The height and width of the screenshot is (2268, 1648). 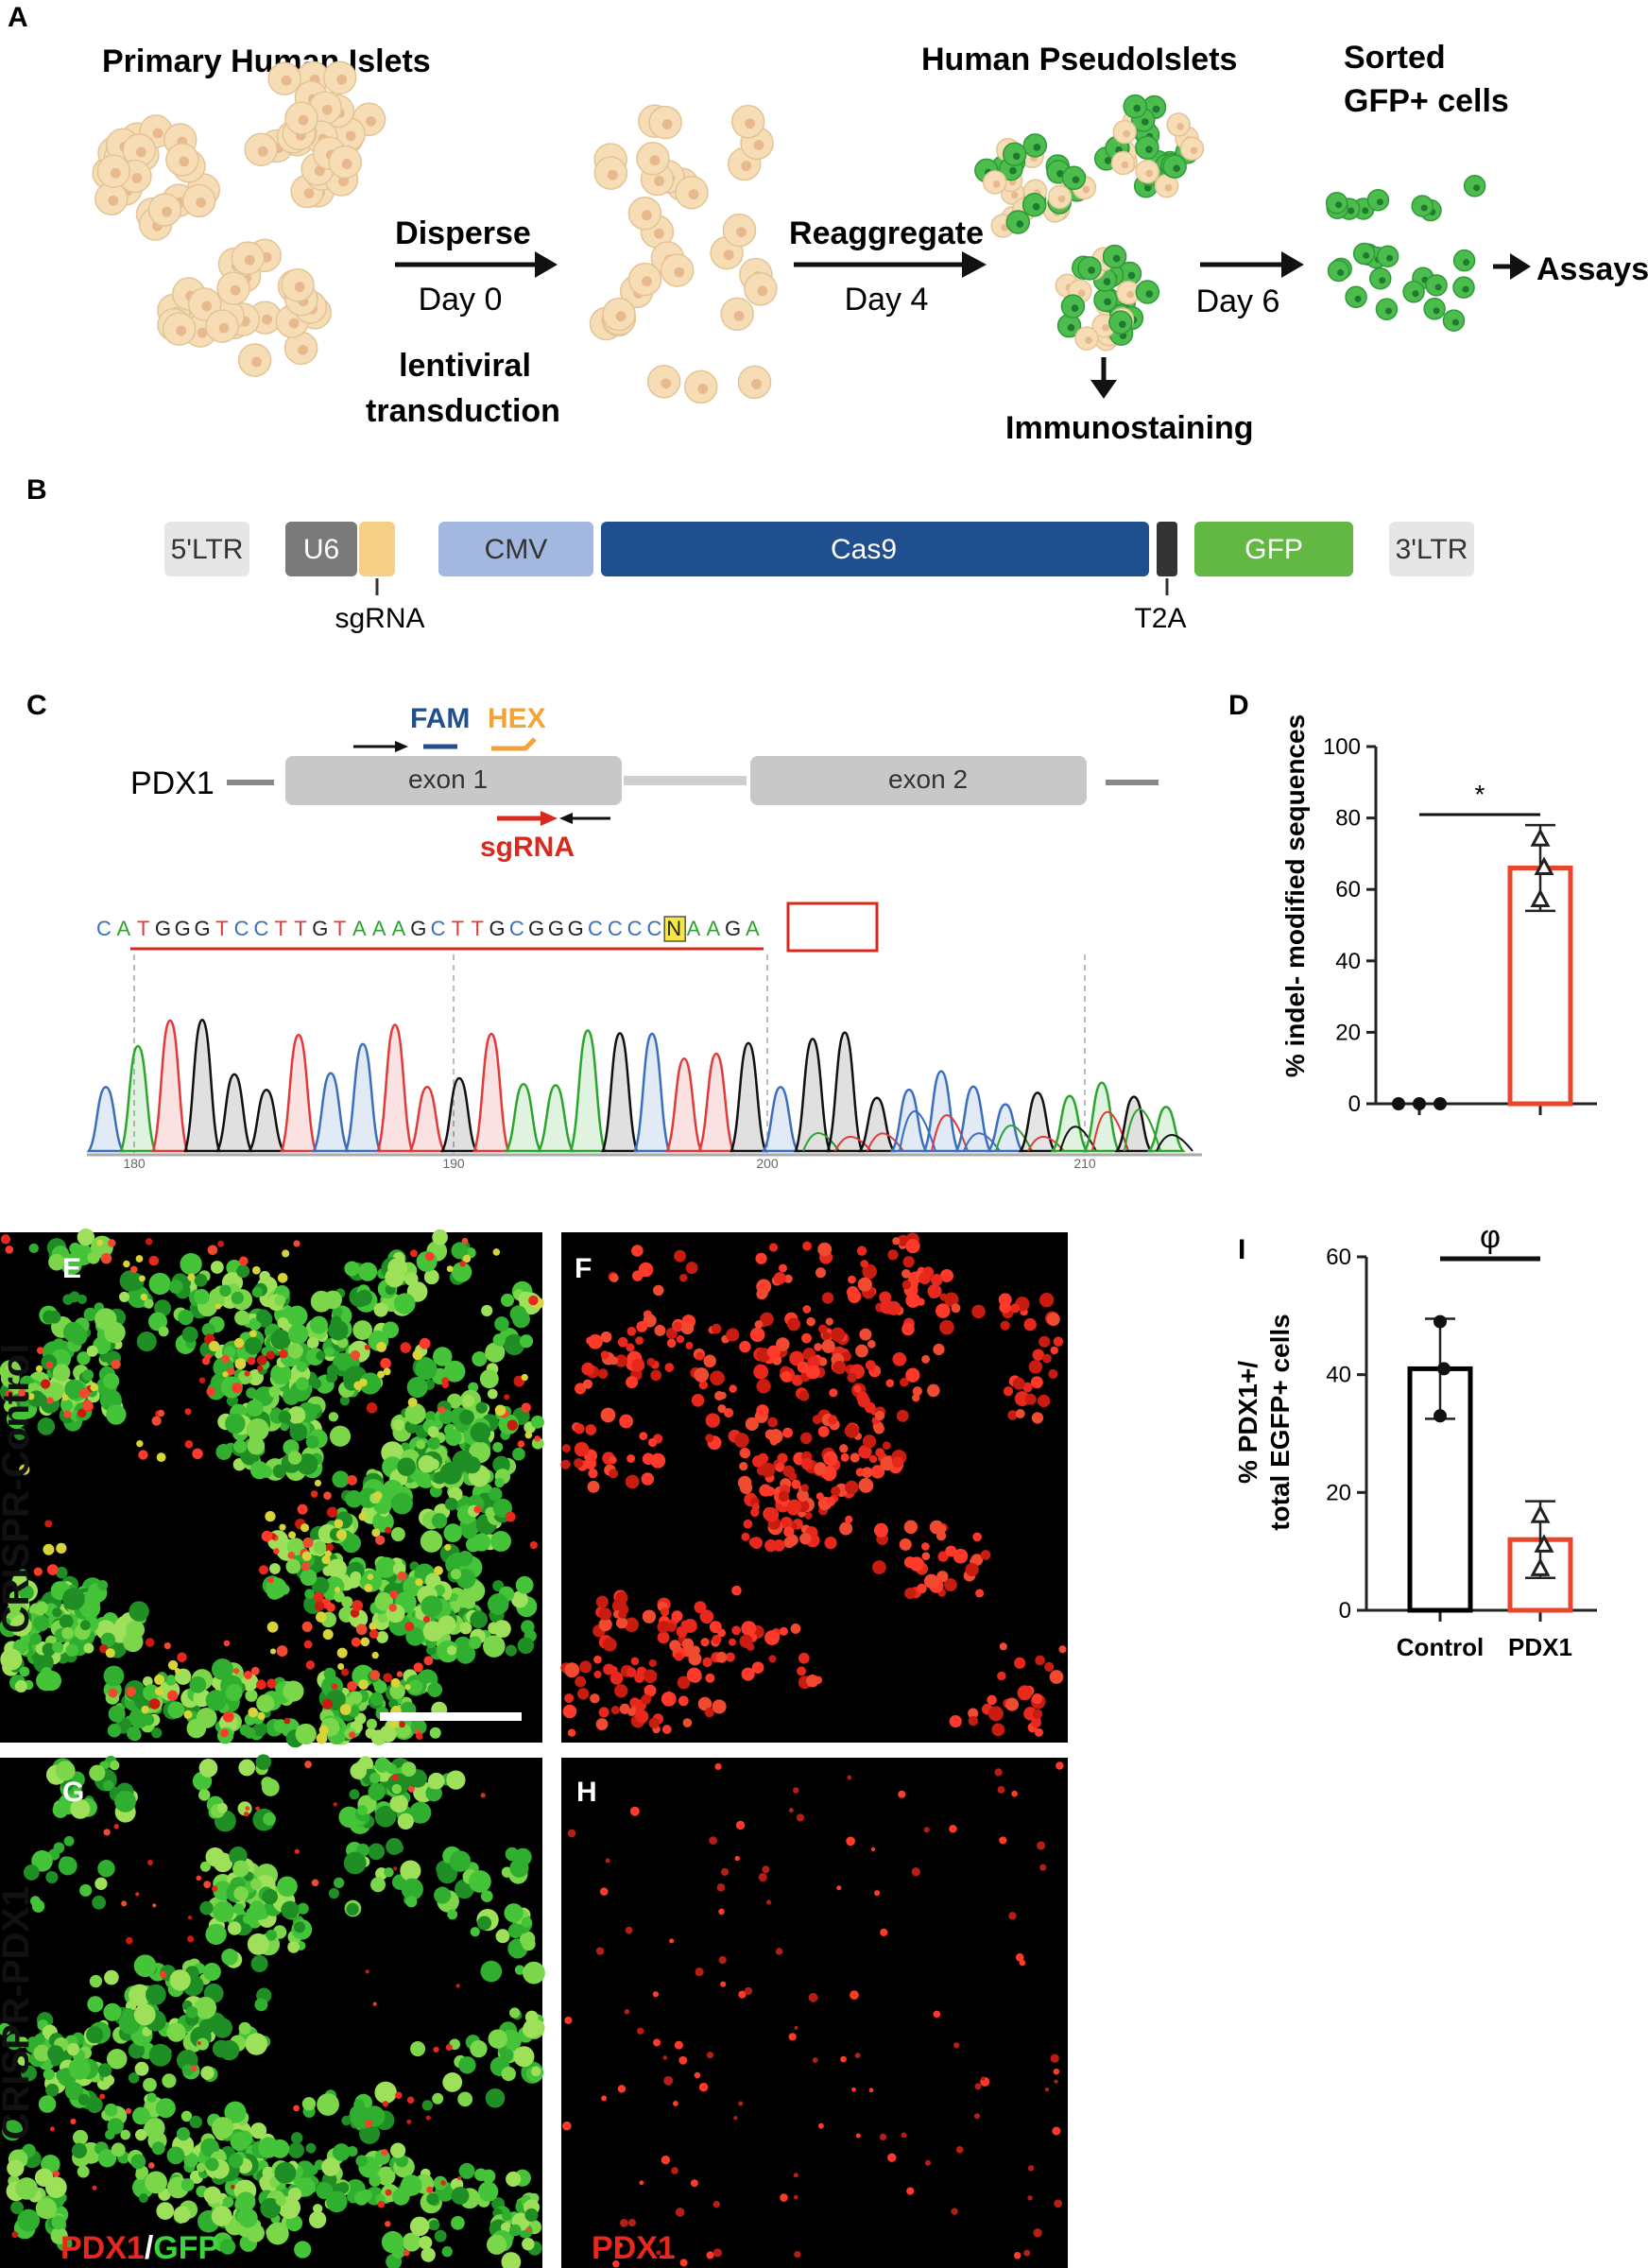 What do you see at coordinates (379, 618) in the screenshot?
I see `sgrna-construct-label: sgRNA` at bounding box center [379, 618].